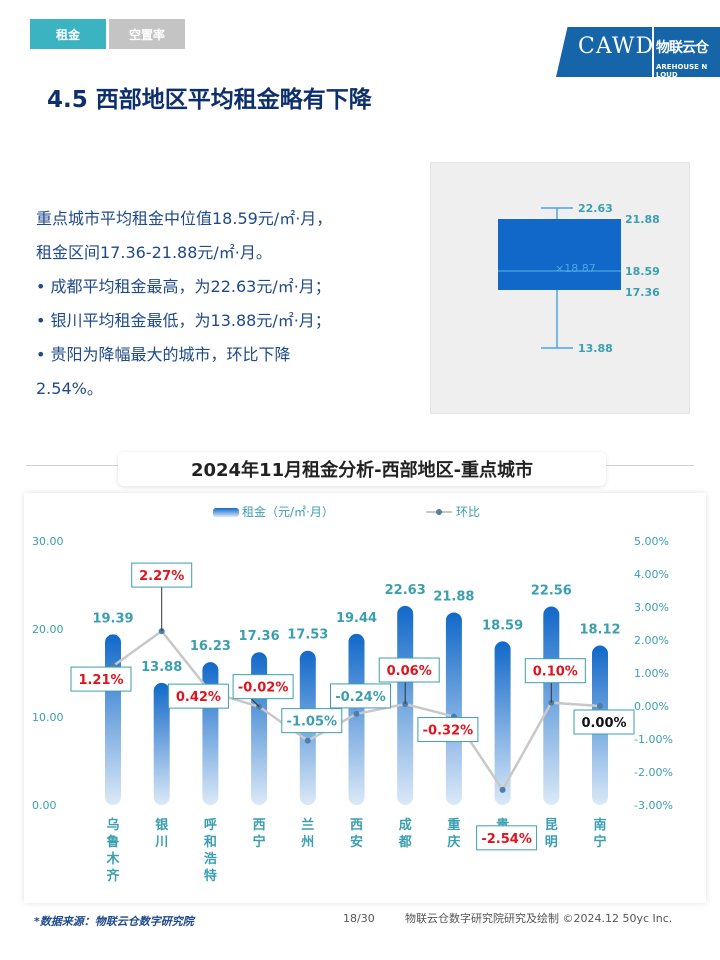 The width and height of the screenshot is (720, 960). I want to click on x-tick-label: 昆明, so click(551, 833).